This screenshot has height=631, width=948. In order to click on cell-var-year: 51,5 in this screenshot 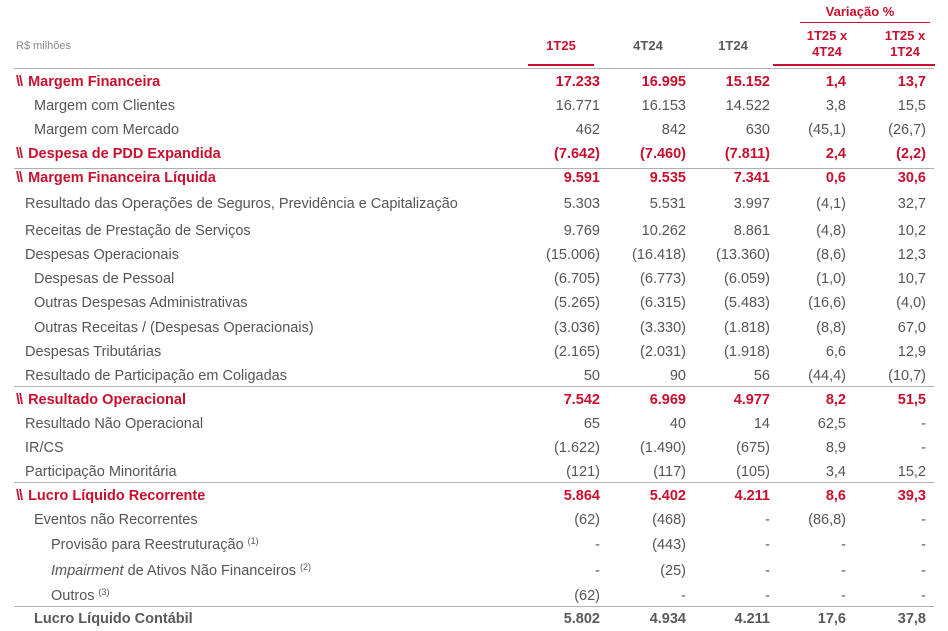, I will do `click(911, 400)`.